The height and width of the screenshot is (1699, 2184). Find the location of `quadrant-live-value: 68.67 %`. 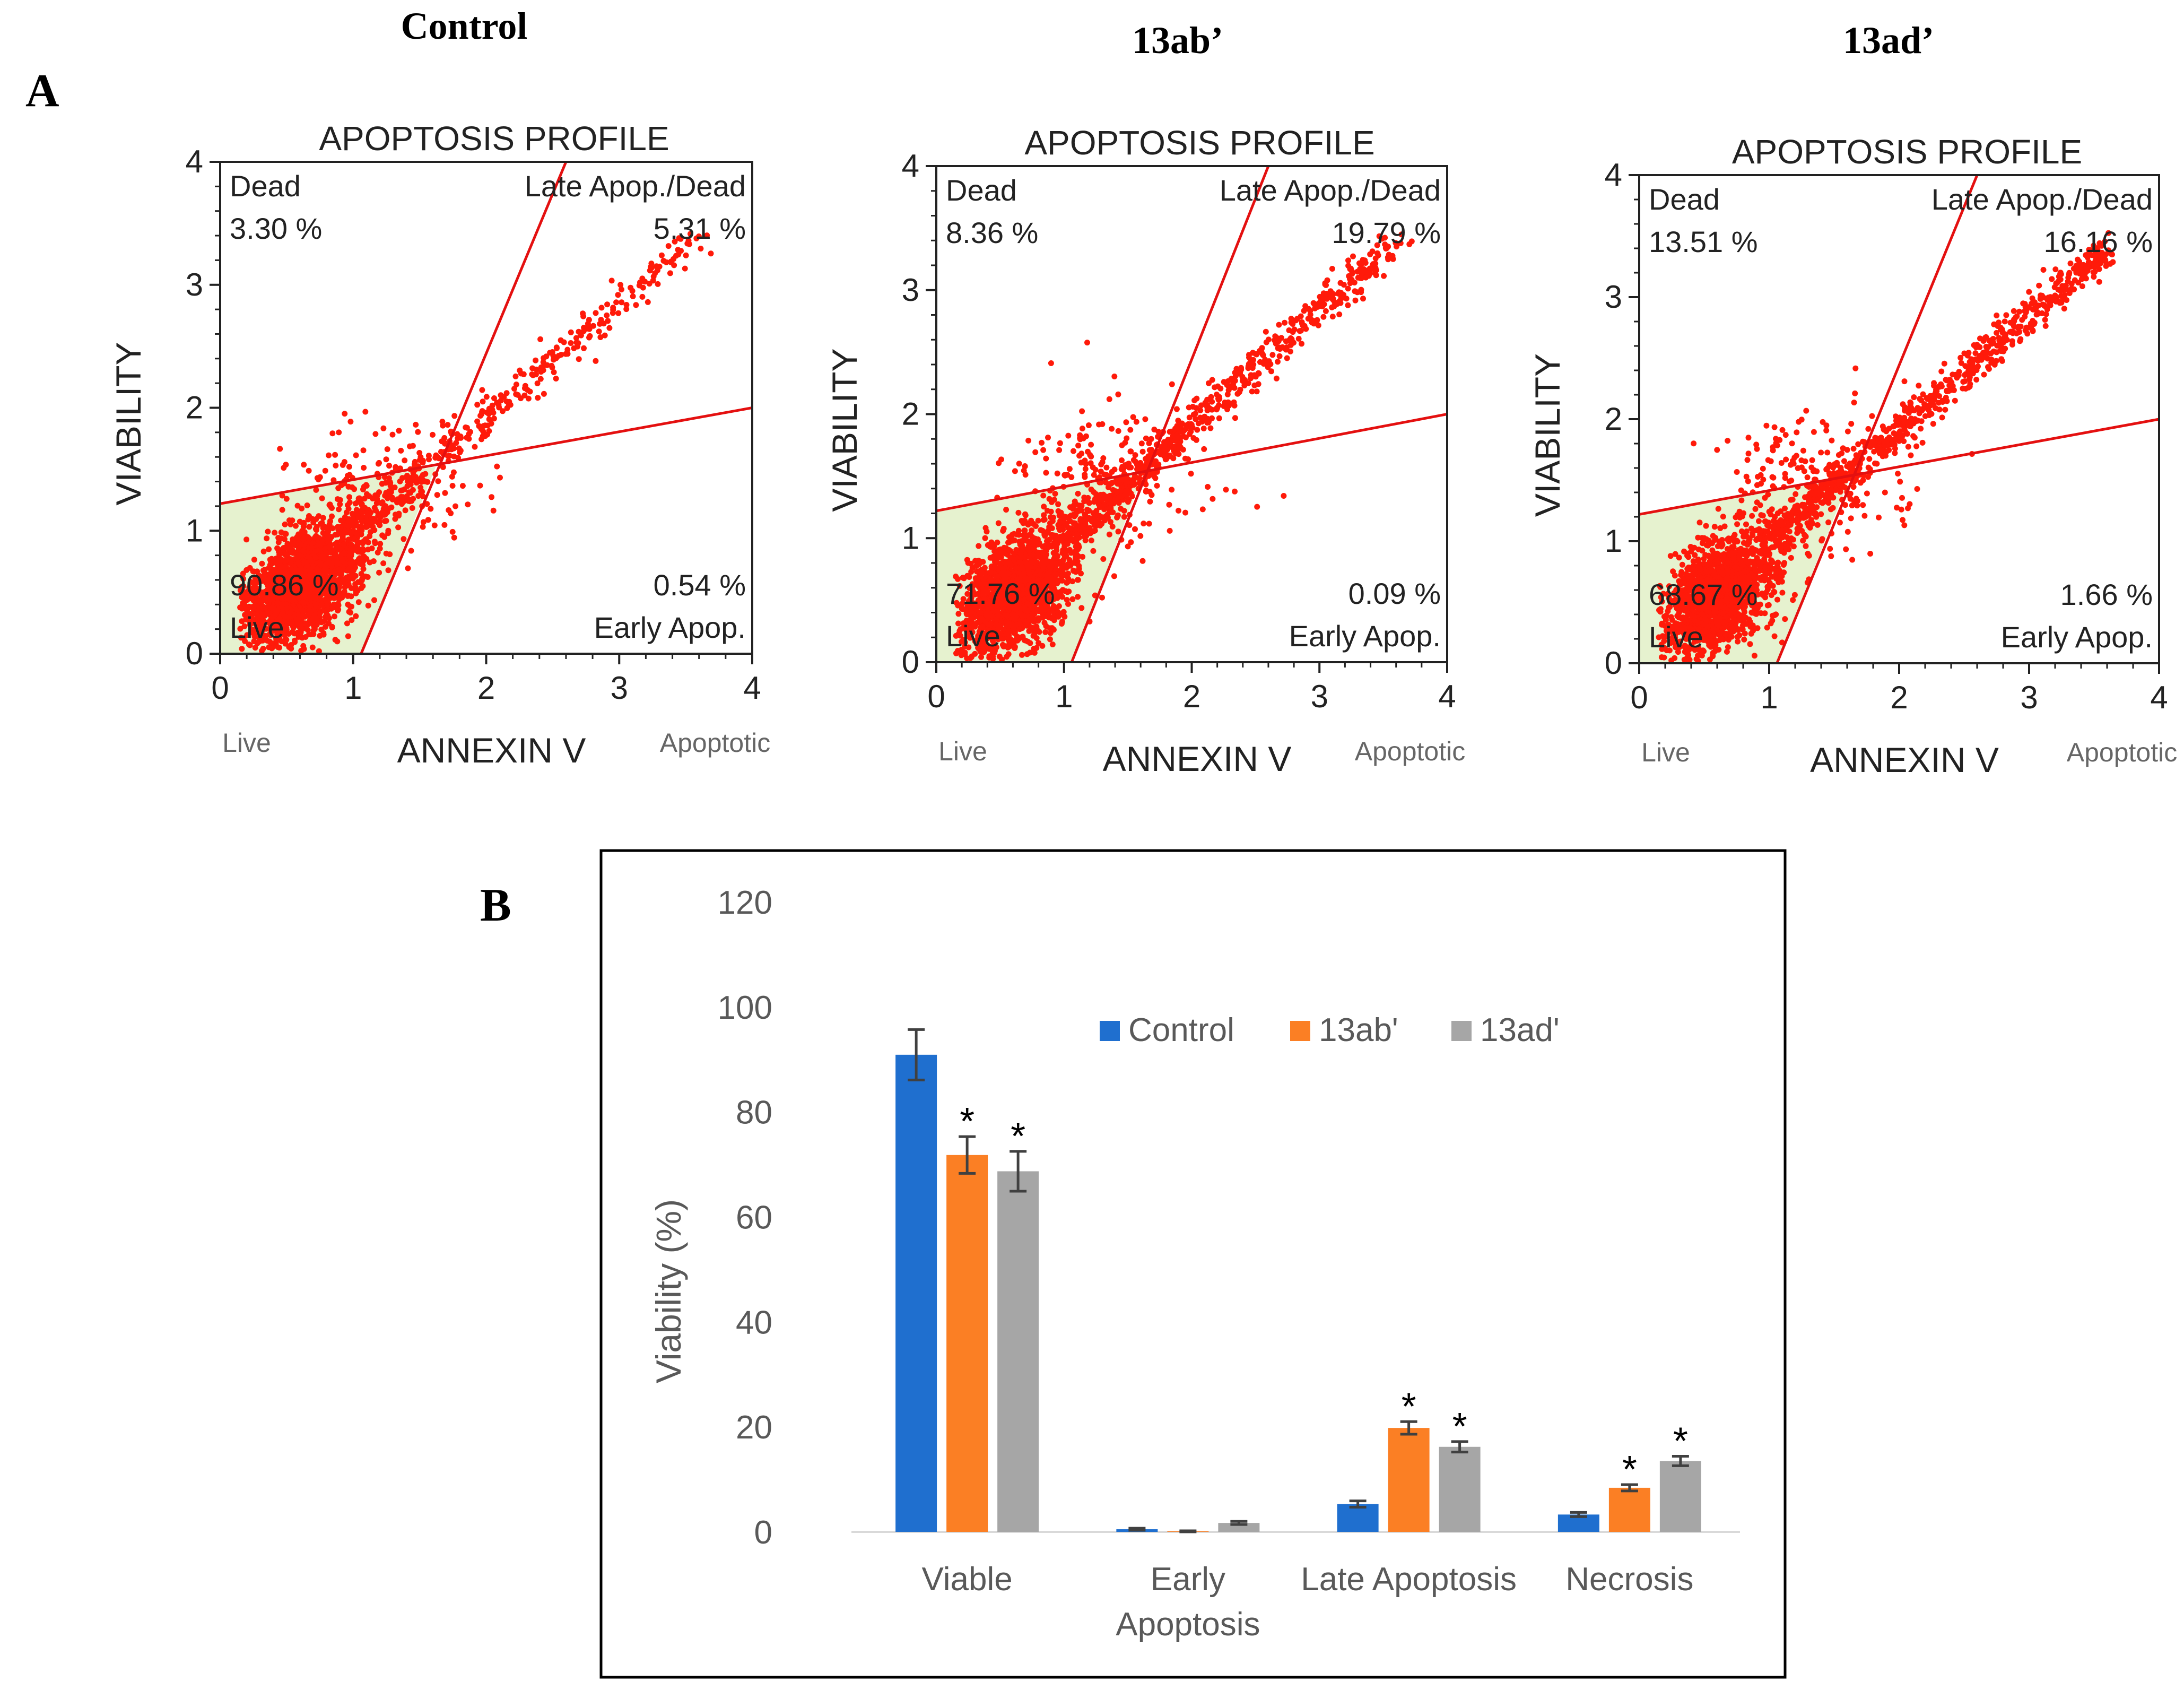

quadrant-live-value: 68.67 % is located at coordinates (1703, 594).